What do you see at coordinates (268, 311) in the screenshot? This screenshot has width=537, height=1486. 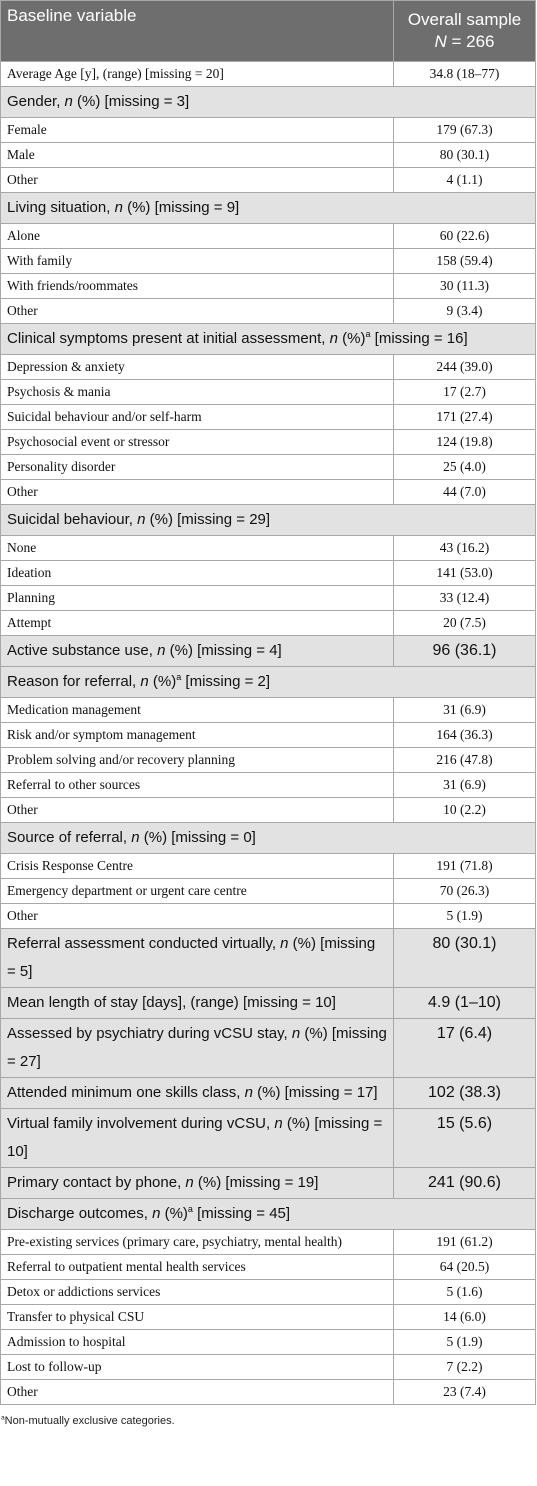 I see `item-row: Other 9 (3.4)` at bounding box center [268, 311].